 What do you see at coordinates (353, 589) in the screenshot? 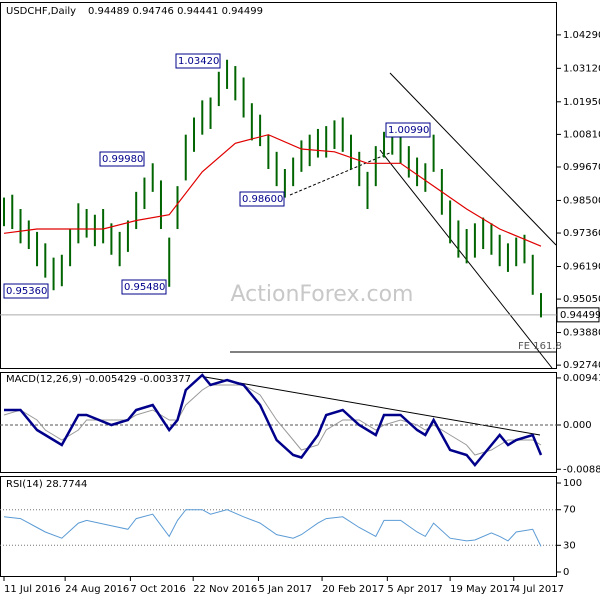
I see `x-tick-label: 20 Feb 2017` at bounding box center [353, 589].